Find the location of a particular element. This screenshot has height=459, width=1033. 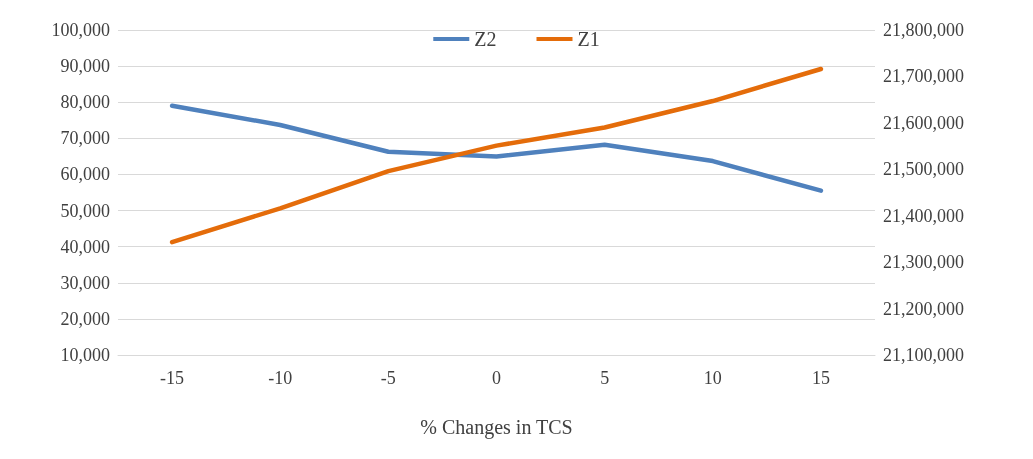

line-series is located at coordinates (496, 148).